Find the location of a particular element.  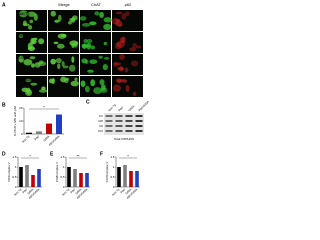

x-tick-label: P6O/G93A is located at coordinates (54, 140).